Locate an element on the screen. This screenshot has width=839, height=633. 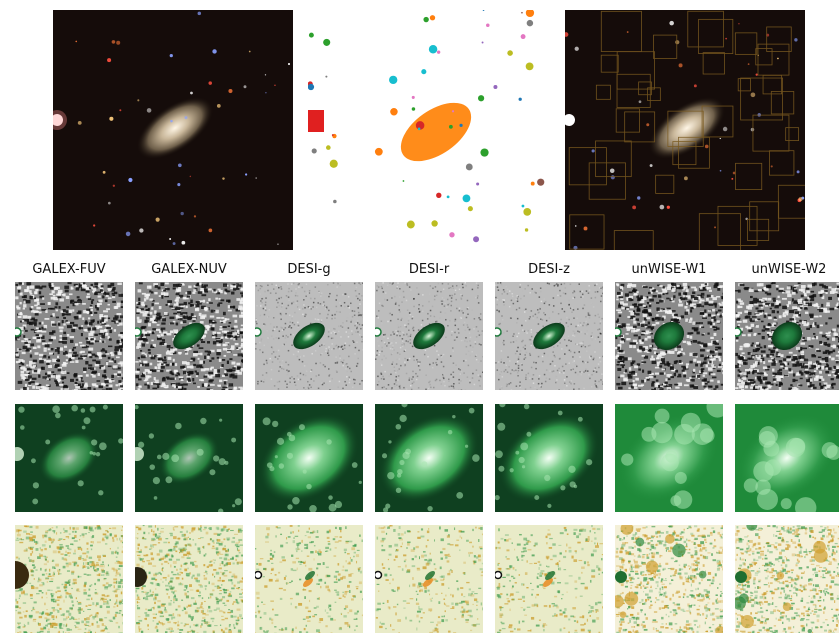
residual-panel-unwise-w1 is located at coordinates (669, 579).